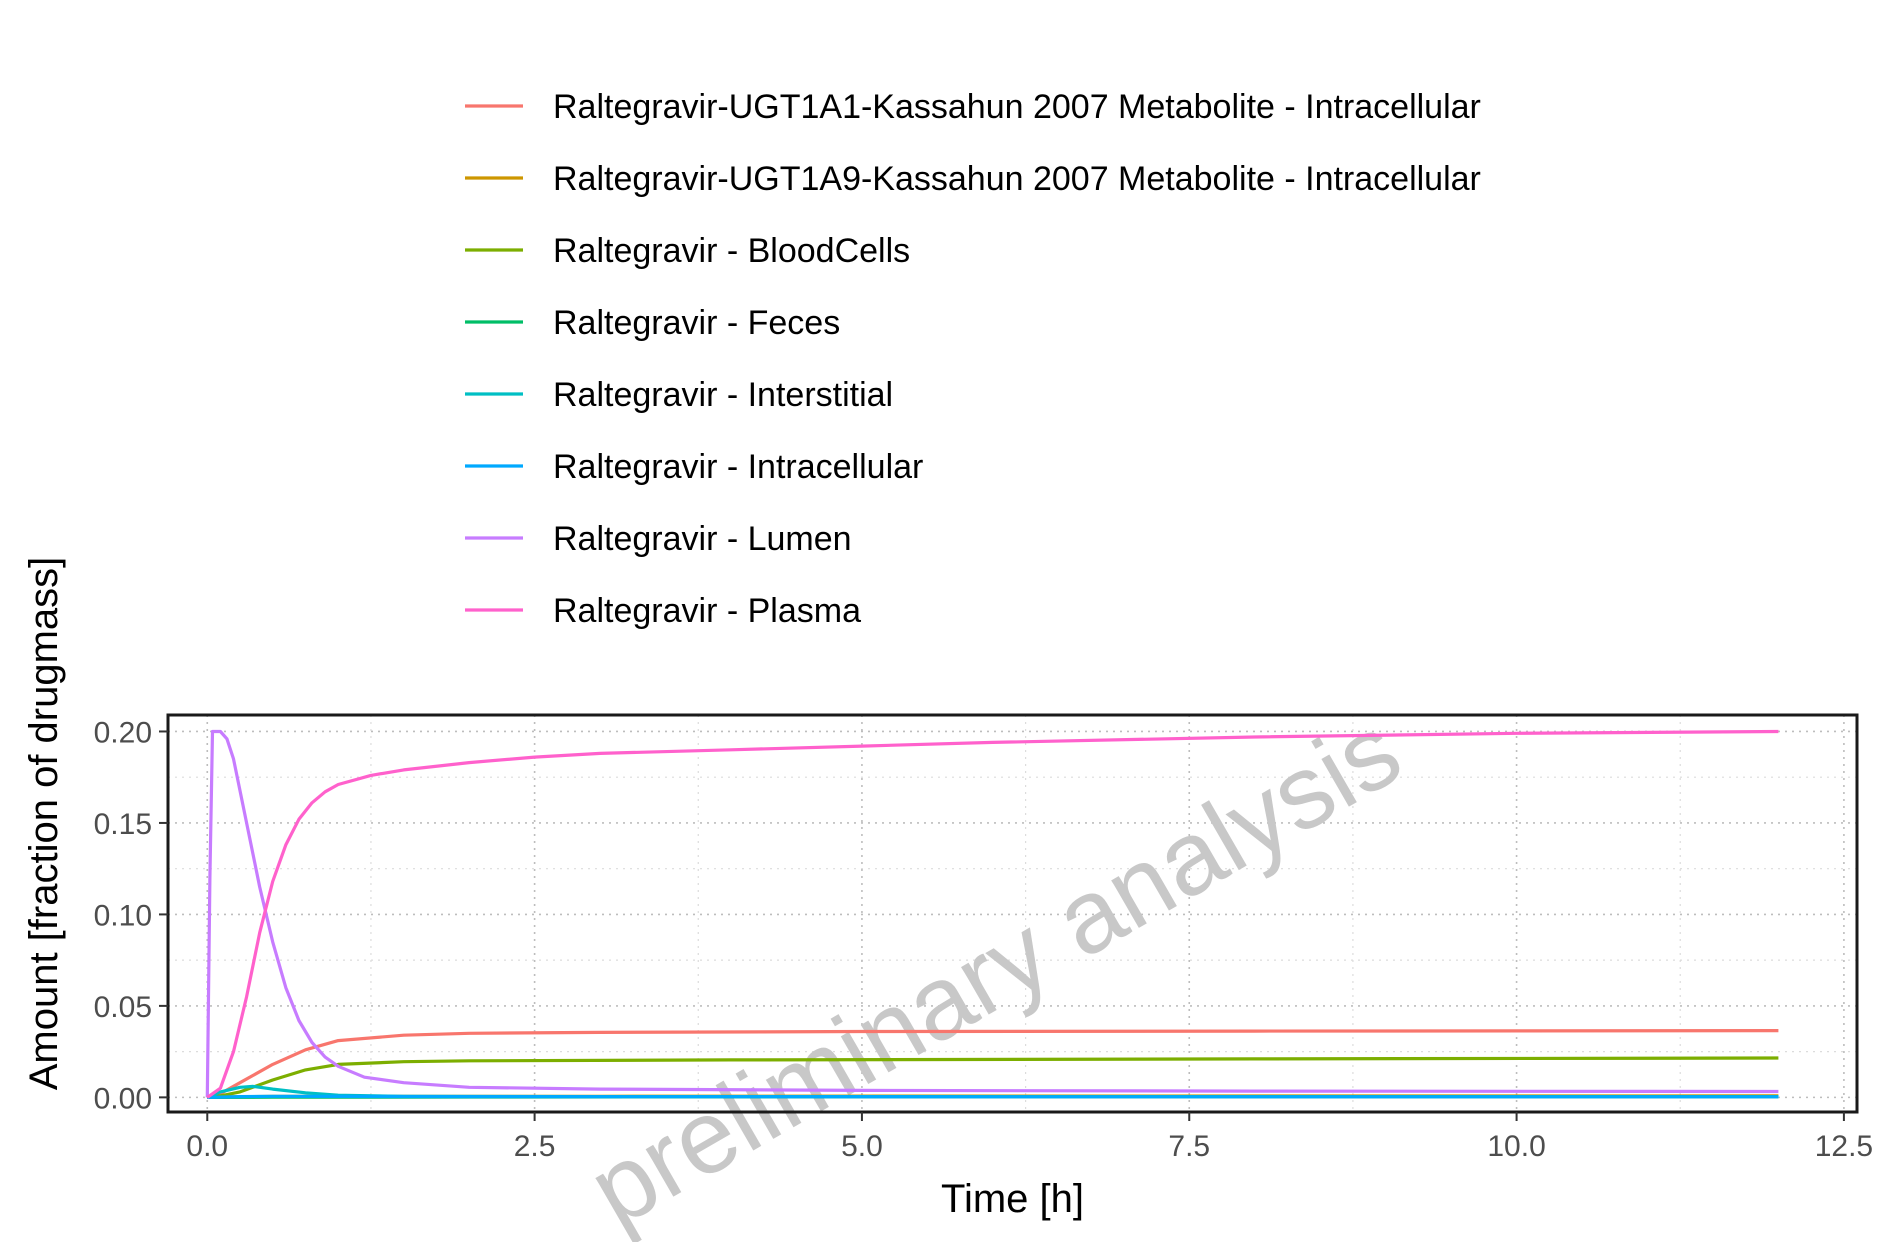  What do you see at coordinates (731, 251) in the screenshot?
I see `legend-label-3: Raltegravir - BloodCells` at bounding box center [731, 251].